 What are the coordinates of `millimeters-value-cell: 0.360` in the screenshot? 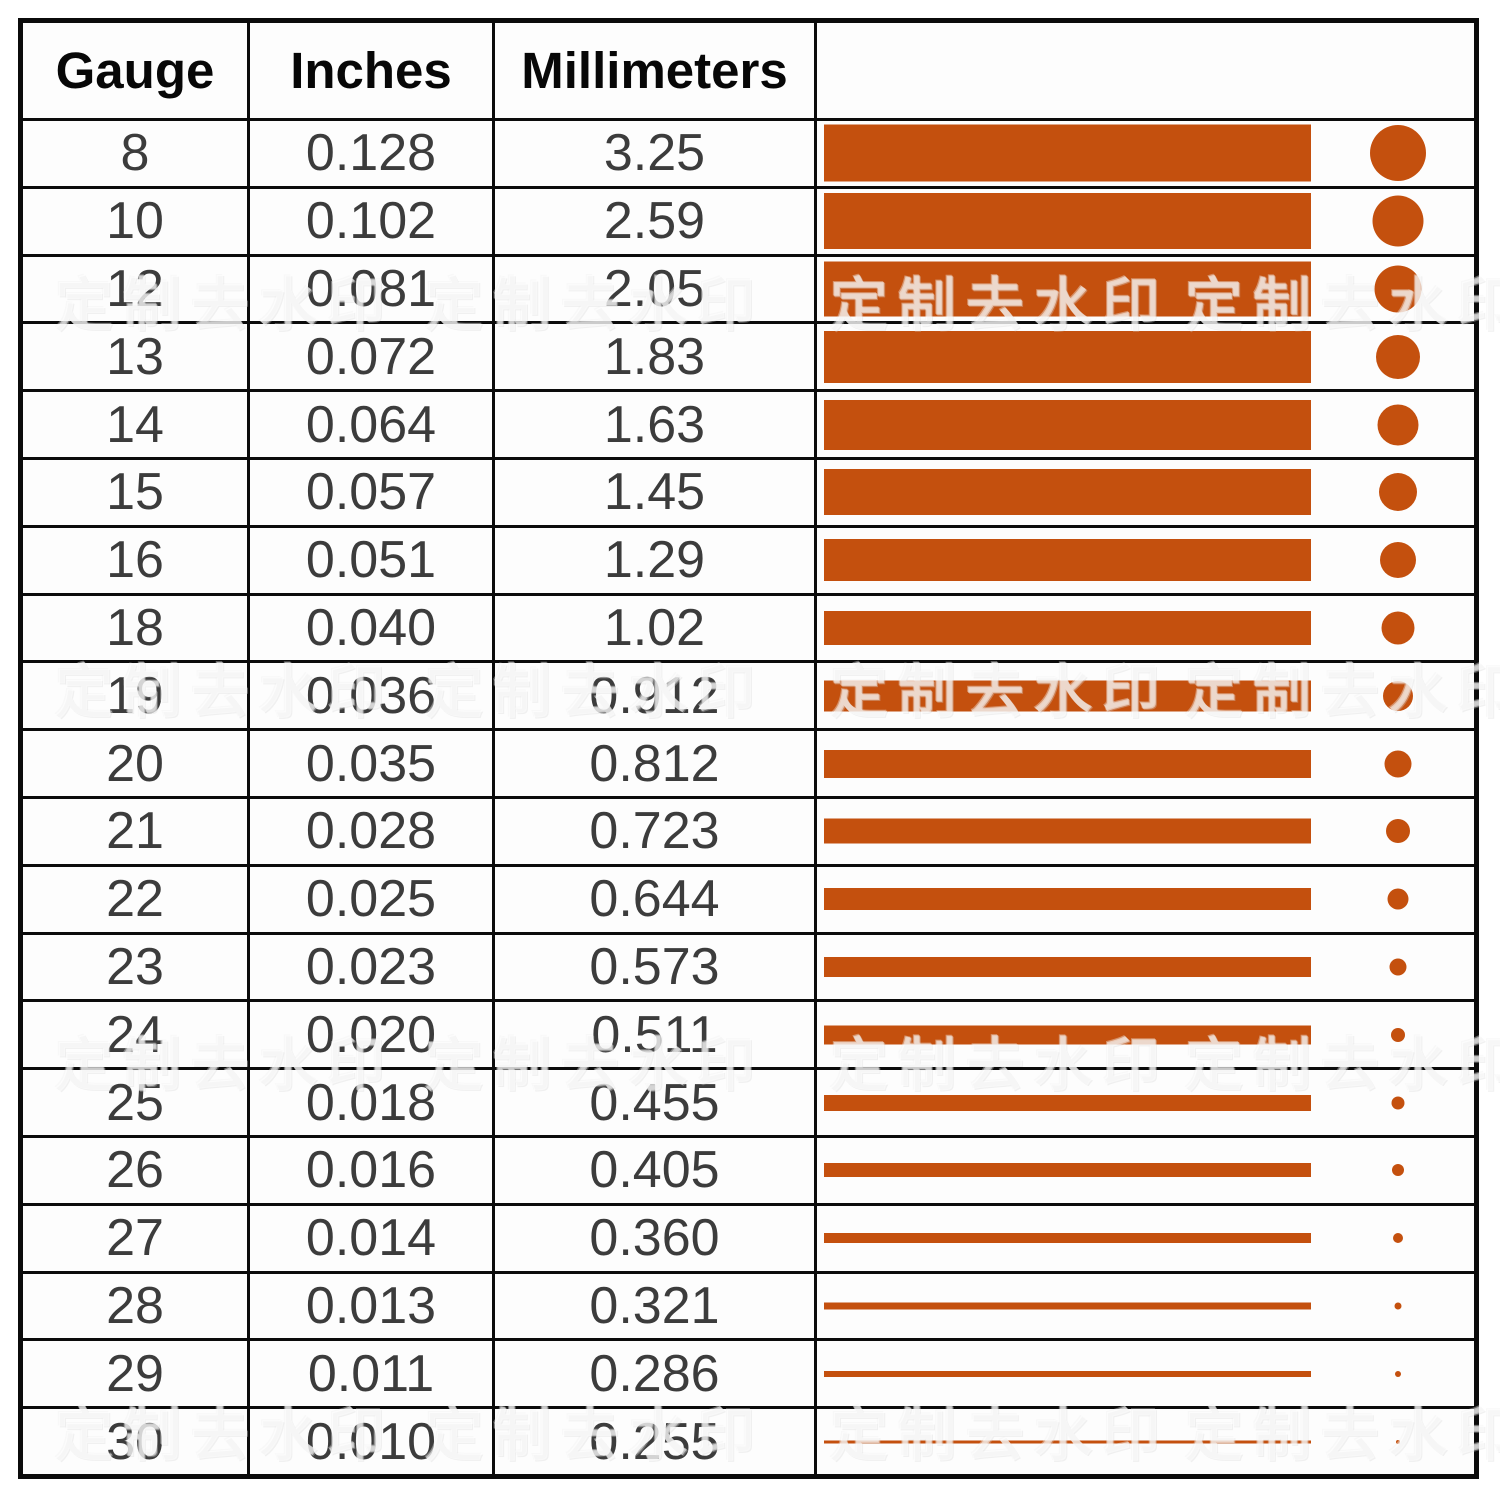 It's located at (656, 1238).